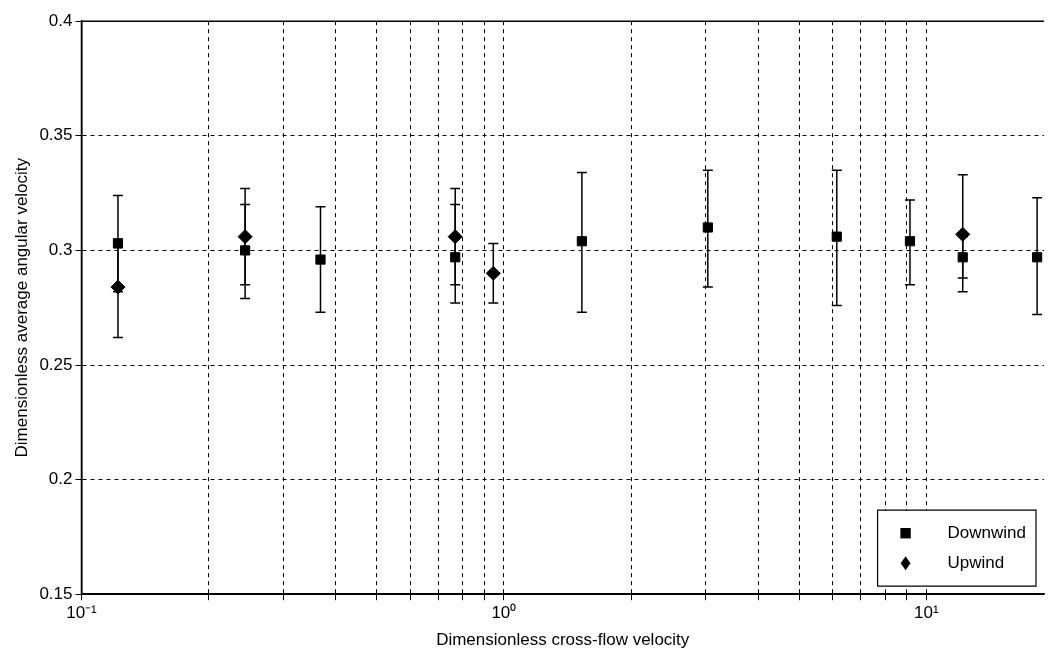  What do you see at coordinates (987, 532) in the screenshot?
I see `legend-label: Downwind` at bounding box center [987, 532].